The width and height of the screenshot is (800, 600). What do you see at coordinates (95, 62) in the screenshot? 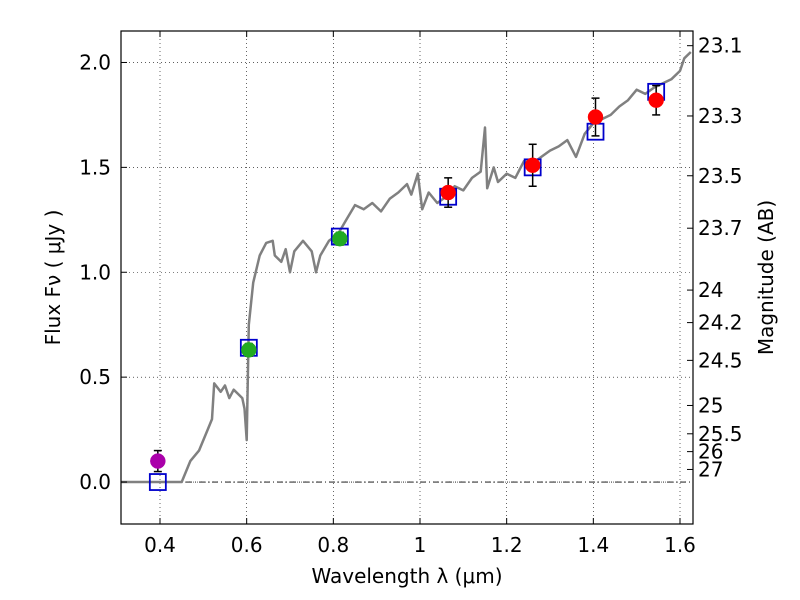
I see `y-tick-label: 2.0` at bounding box center [95, 62].